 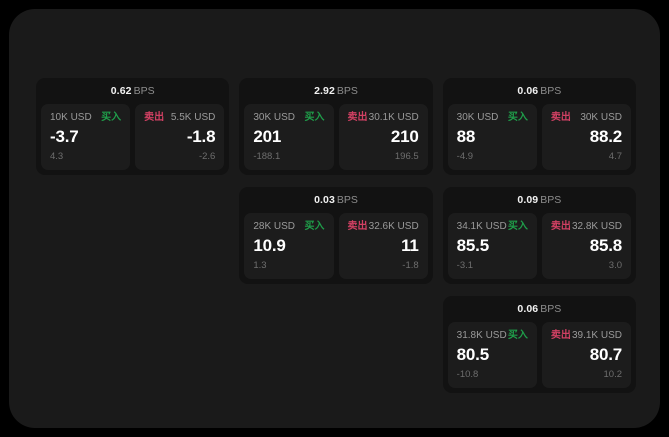 I want to click on sell-side-header: 卖出 39.1K USD, so click(x=586, y=335).